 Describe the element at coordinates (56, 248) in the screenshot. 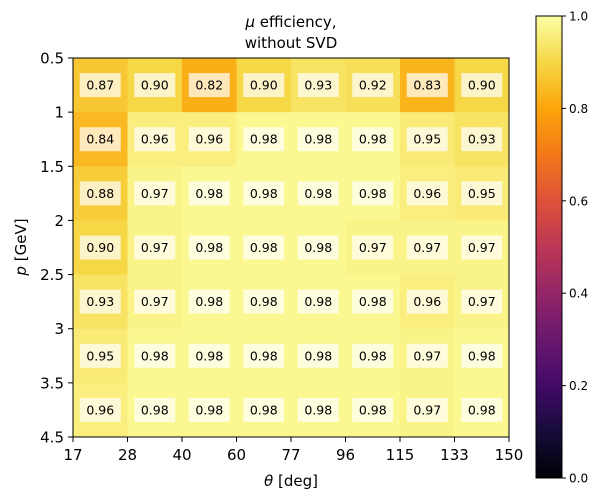

I see `y-axis: 0.5 1 1.5 2 2.5 3 3.5 4.5` at that location.